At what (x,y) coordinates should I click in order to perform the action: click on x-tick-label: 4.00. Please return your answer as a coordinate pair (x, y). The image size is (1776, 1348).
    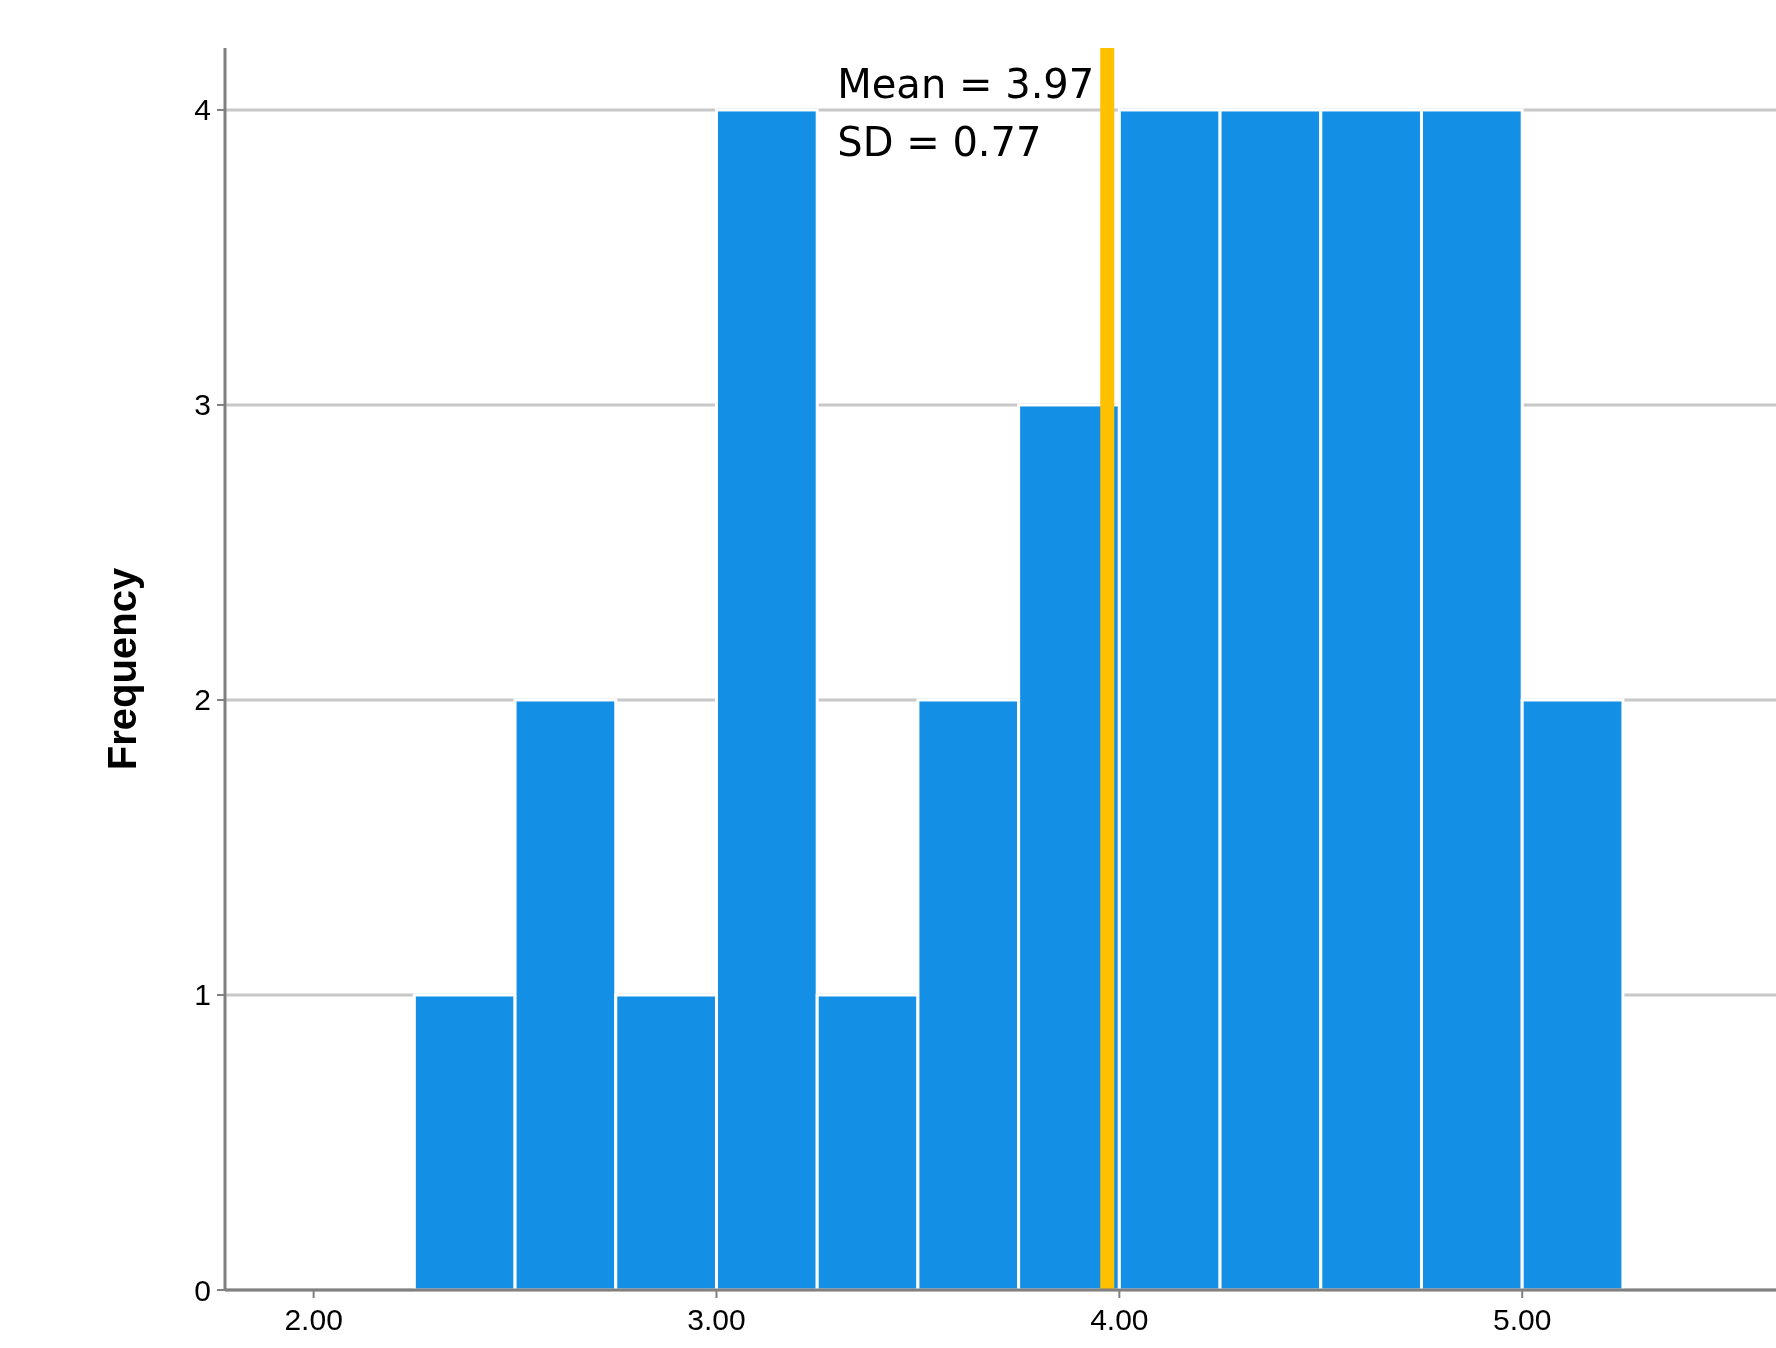
    Looking at the image, I should click on (1119, 1319).